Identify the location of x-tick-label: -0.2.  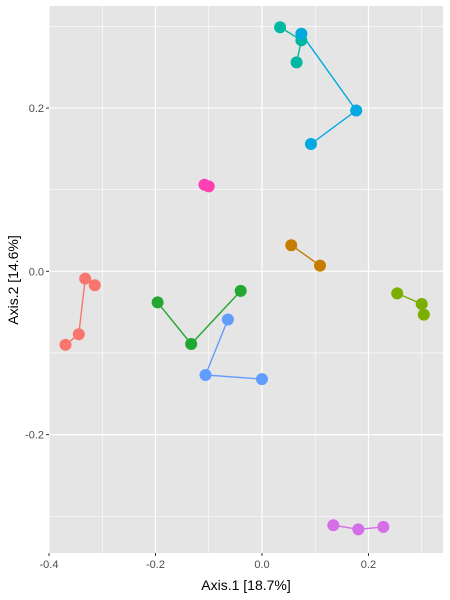
(155, 565).